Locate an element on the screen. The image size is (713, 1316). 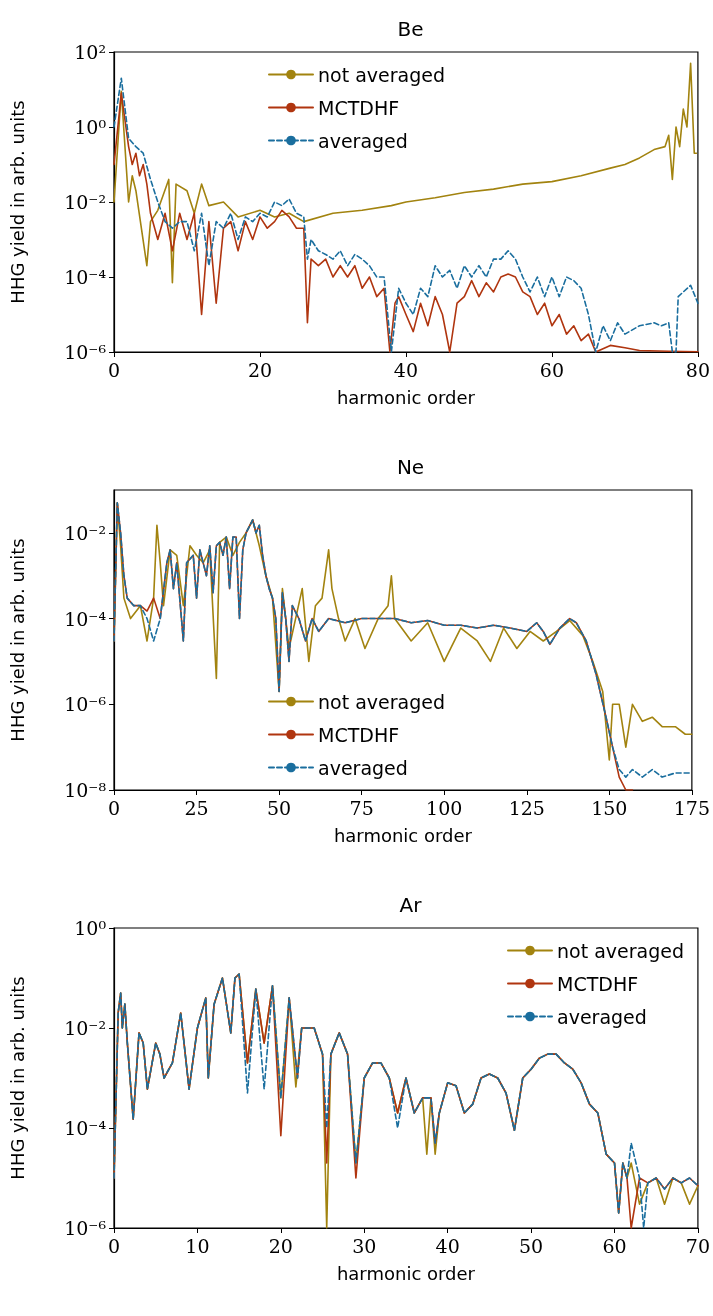
x-tick-label: 150 is located at coordinates (609, 807).